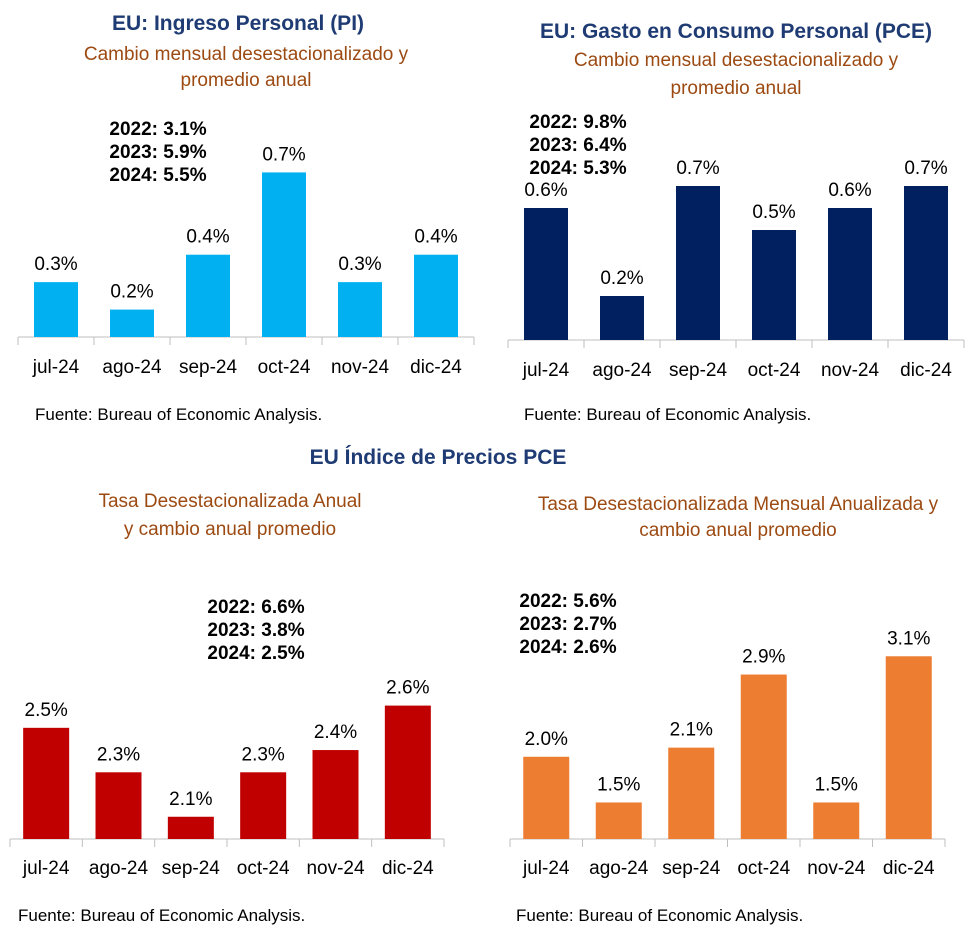 The image size is (980, 942). What do you see at coordinates (567, 647) in the screenshot?
I see `annual-average-annotation: 2024: 2.6%` at bounding box center [567, 647].